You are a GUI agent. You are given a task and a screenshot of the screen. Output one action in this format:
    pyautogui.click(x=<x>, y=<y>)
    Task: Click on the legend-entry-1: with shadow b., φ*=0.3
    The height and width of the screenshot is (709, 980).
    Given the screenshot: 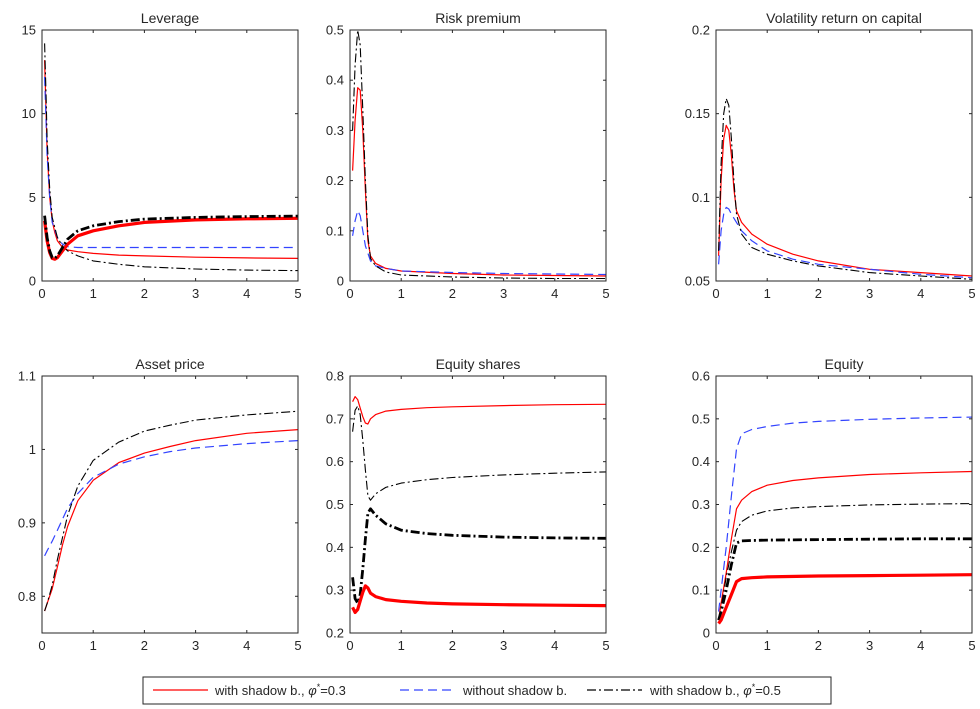 What is the action you would take?
    pyautogui.click(x=249, y=690)
    